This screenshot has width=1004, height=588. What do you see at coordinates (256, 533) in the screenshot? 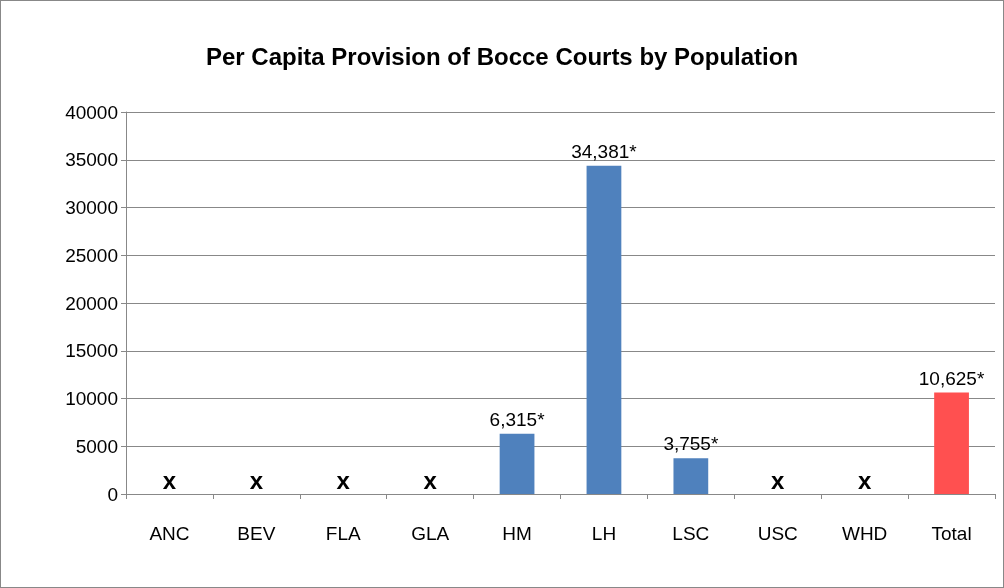
I see `x-tick-label: BEV` at bounding box center [256, 533].